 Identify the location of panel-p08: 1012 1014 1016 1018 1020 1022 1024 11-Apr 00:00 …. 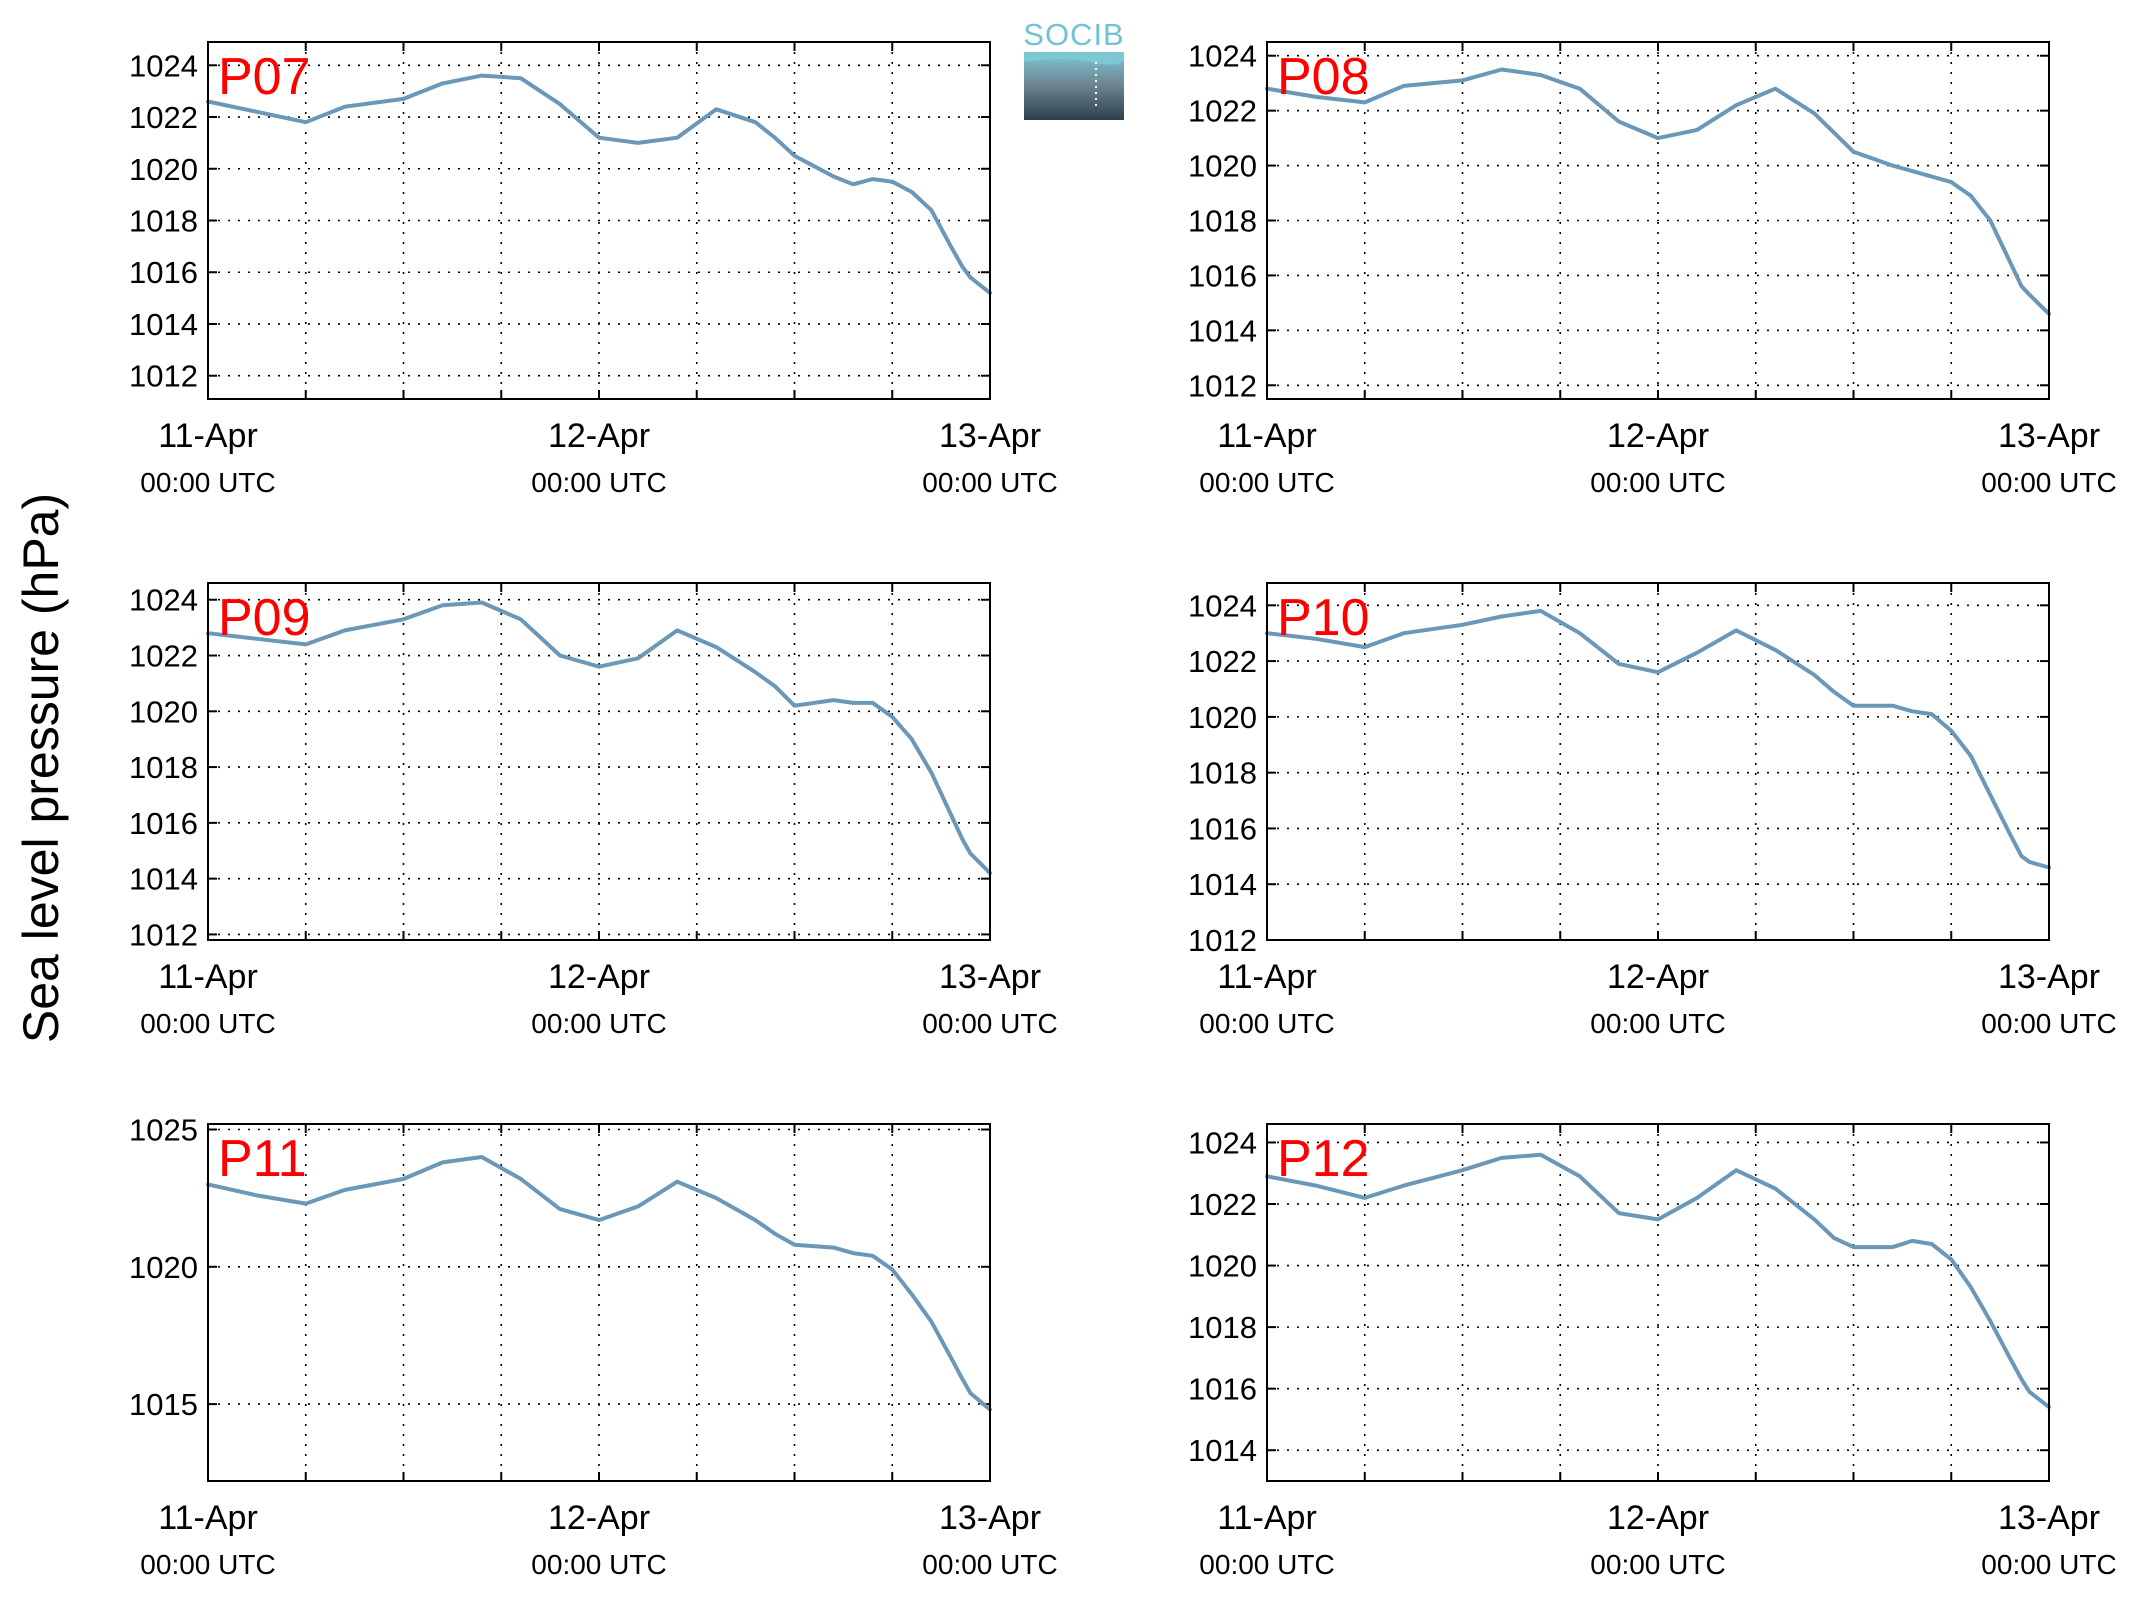
(1652, 268).